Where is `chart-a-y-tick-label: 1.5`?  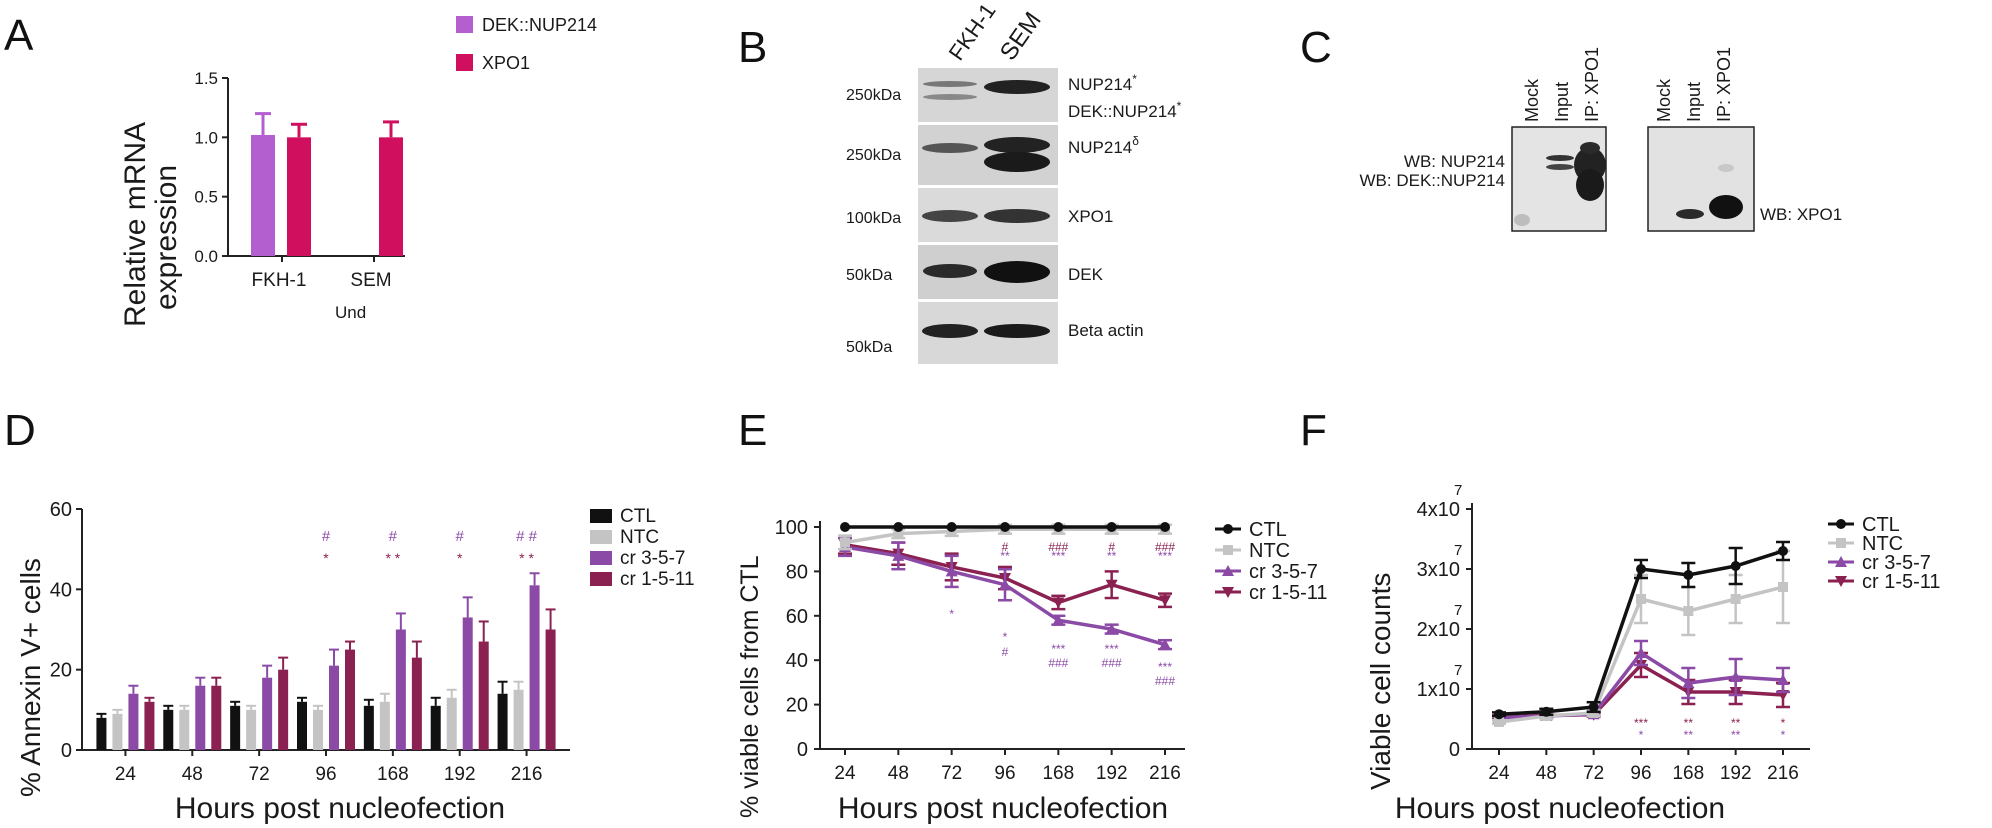
chart-a-y-tick-label: 1.5 is located at coordinates (206, 78).